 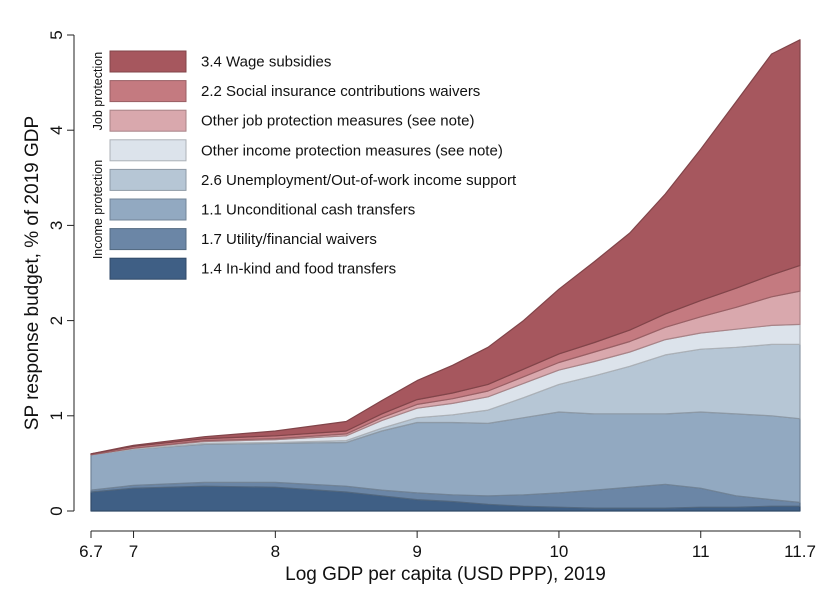 I want to click on y-tick-label: 2, so click(x=56, y=320).